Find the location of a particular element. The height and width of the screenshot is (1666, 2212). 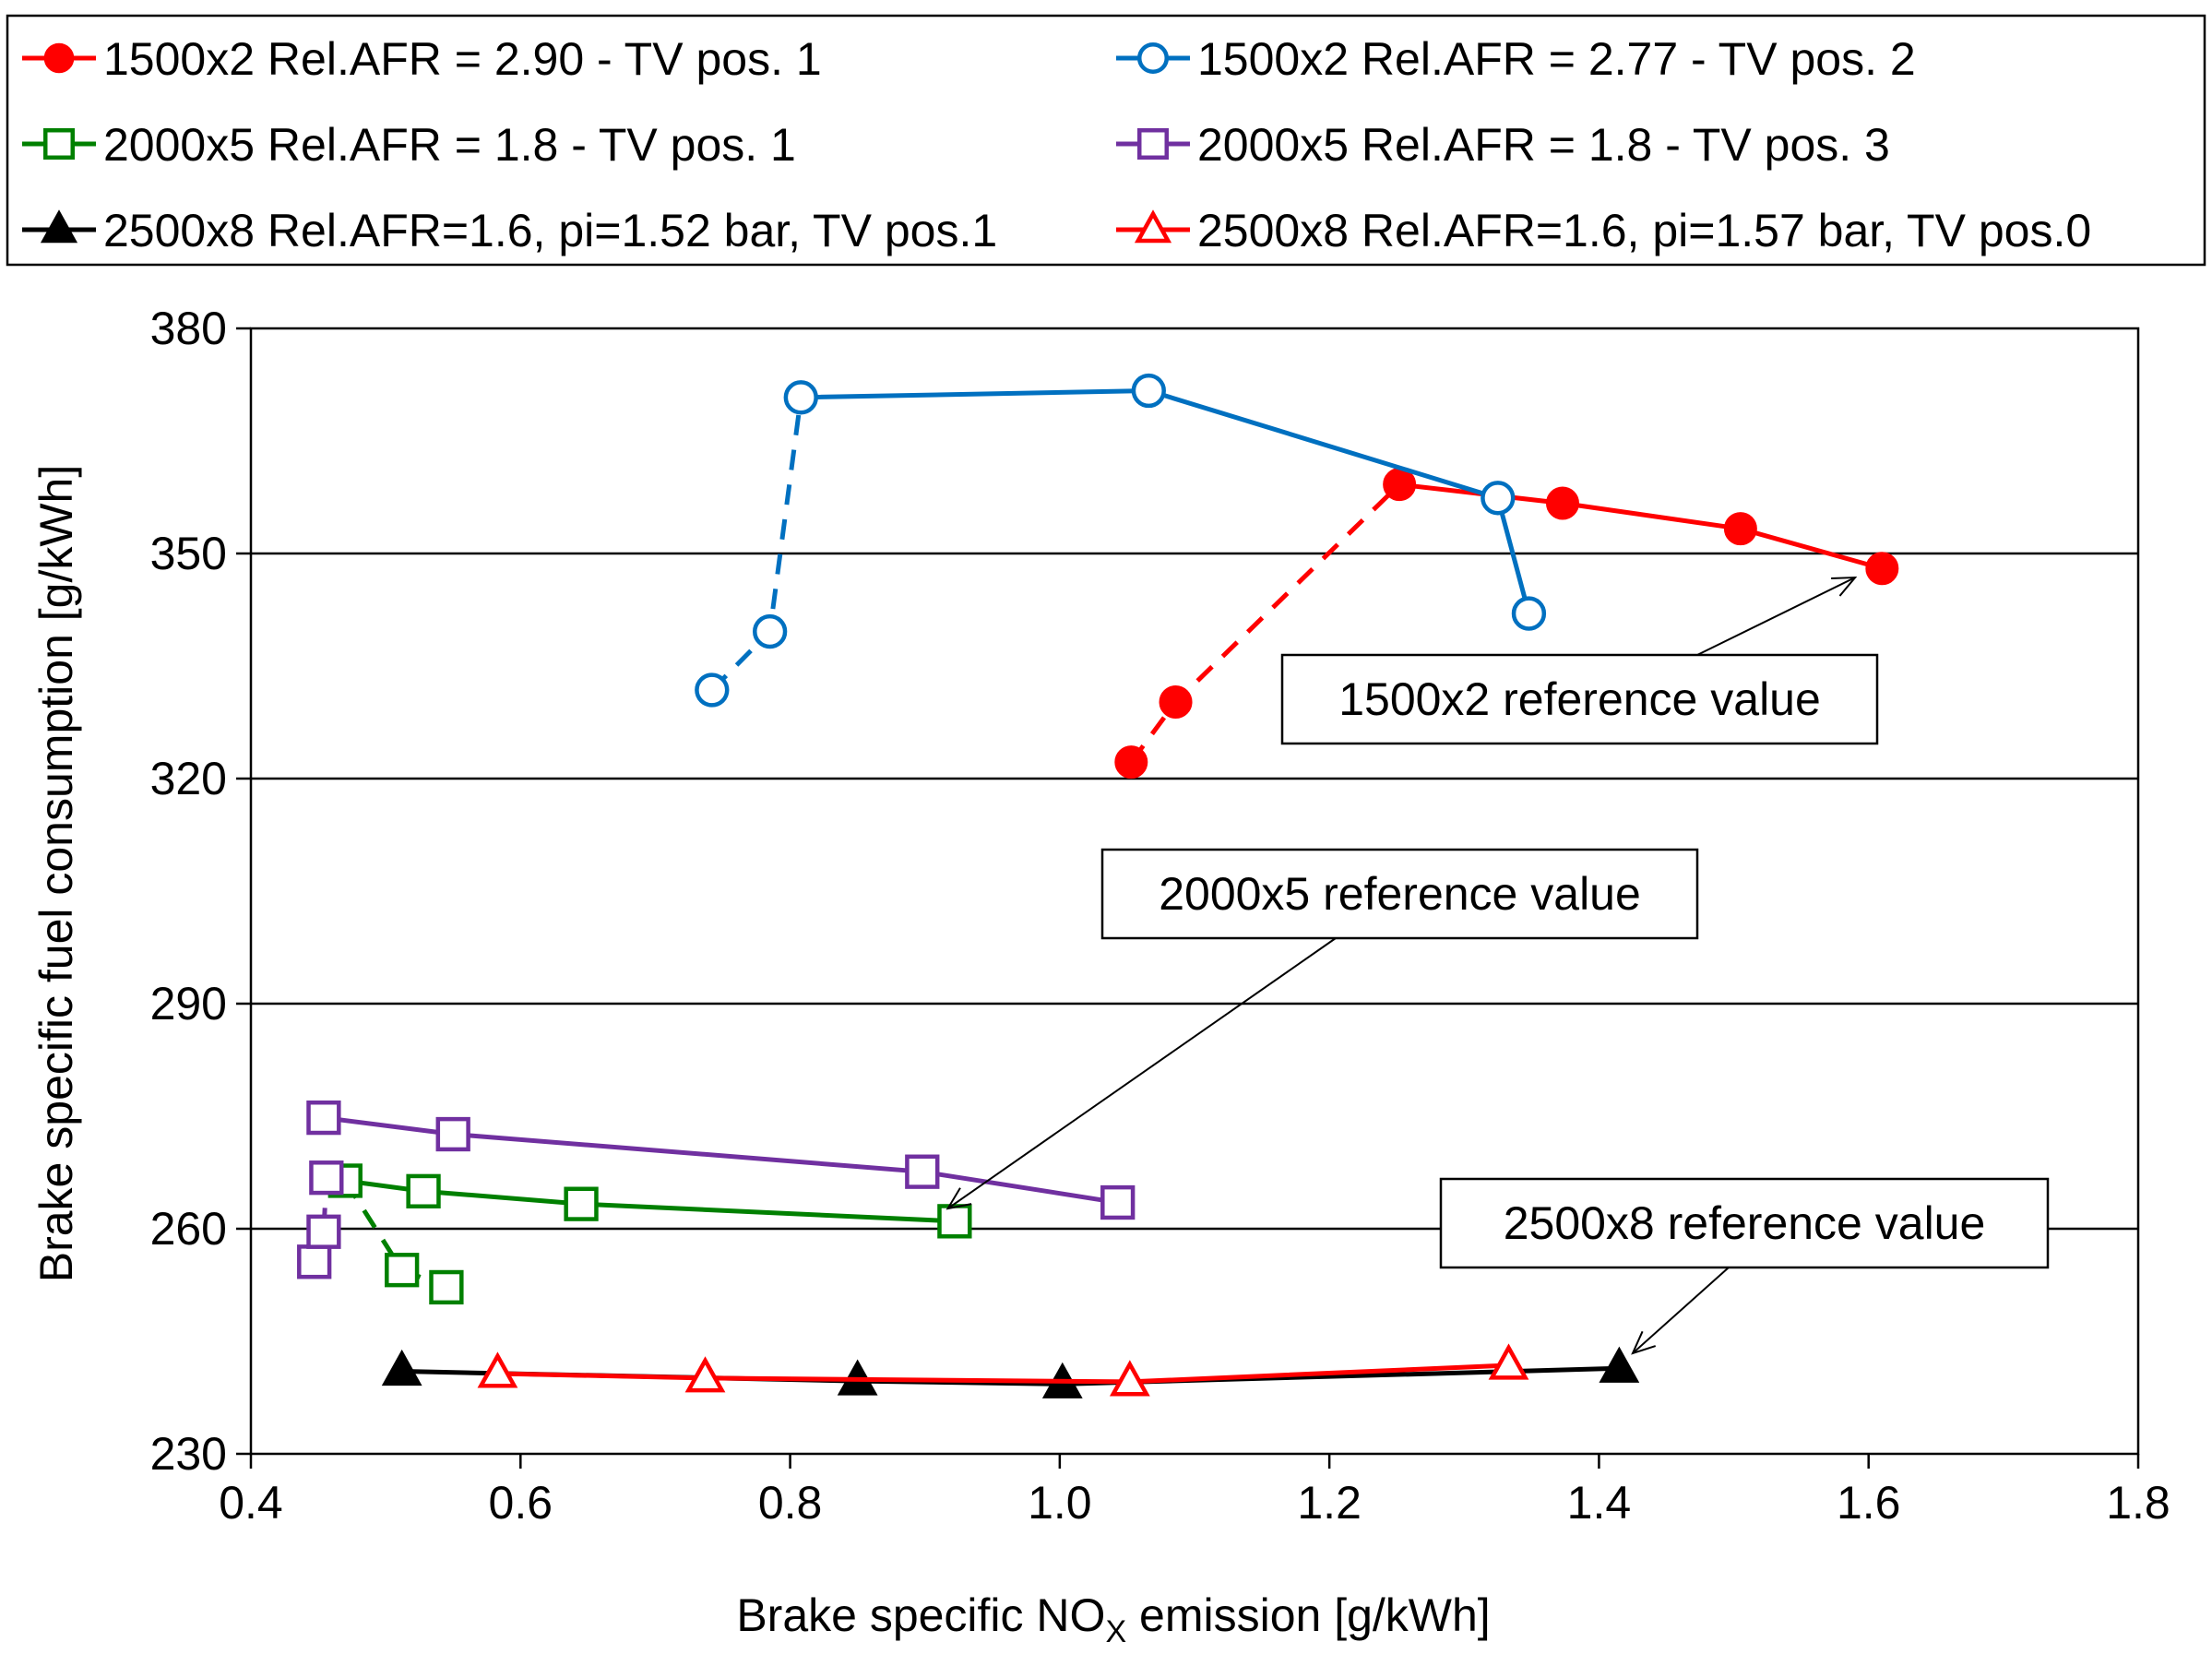

series-dashed-line is located at coordinates (756, 544).